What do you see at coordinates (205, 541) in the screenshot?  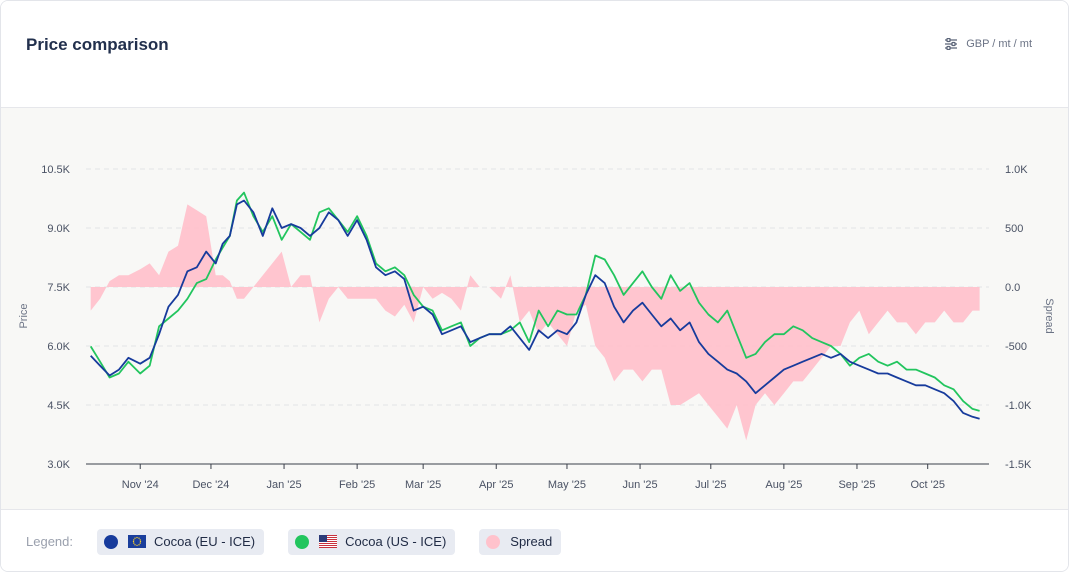 I see `legend-item-label: Cocoa (EU - ICE)` at bounding box center [205, 541].